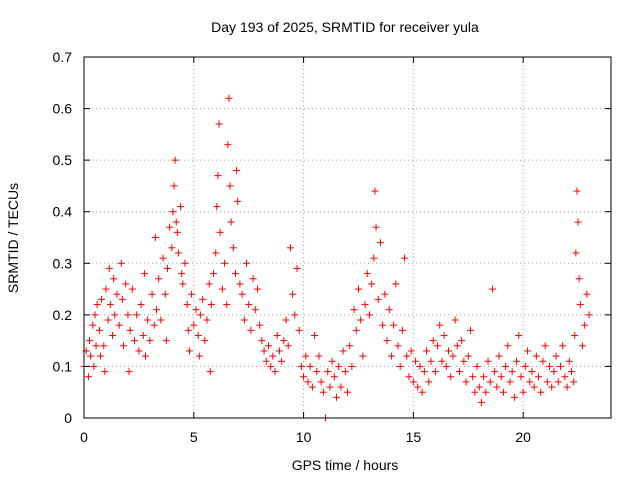 The width and height of the screenshot is (640, 480). I want to click on x-tick-label: 15, so click(414, 437).